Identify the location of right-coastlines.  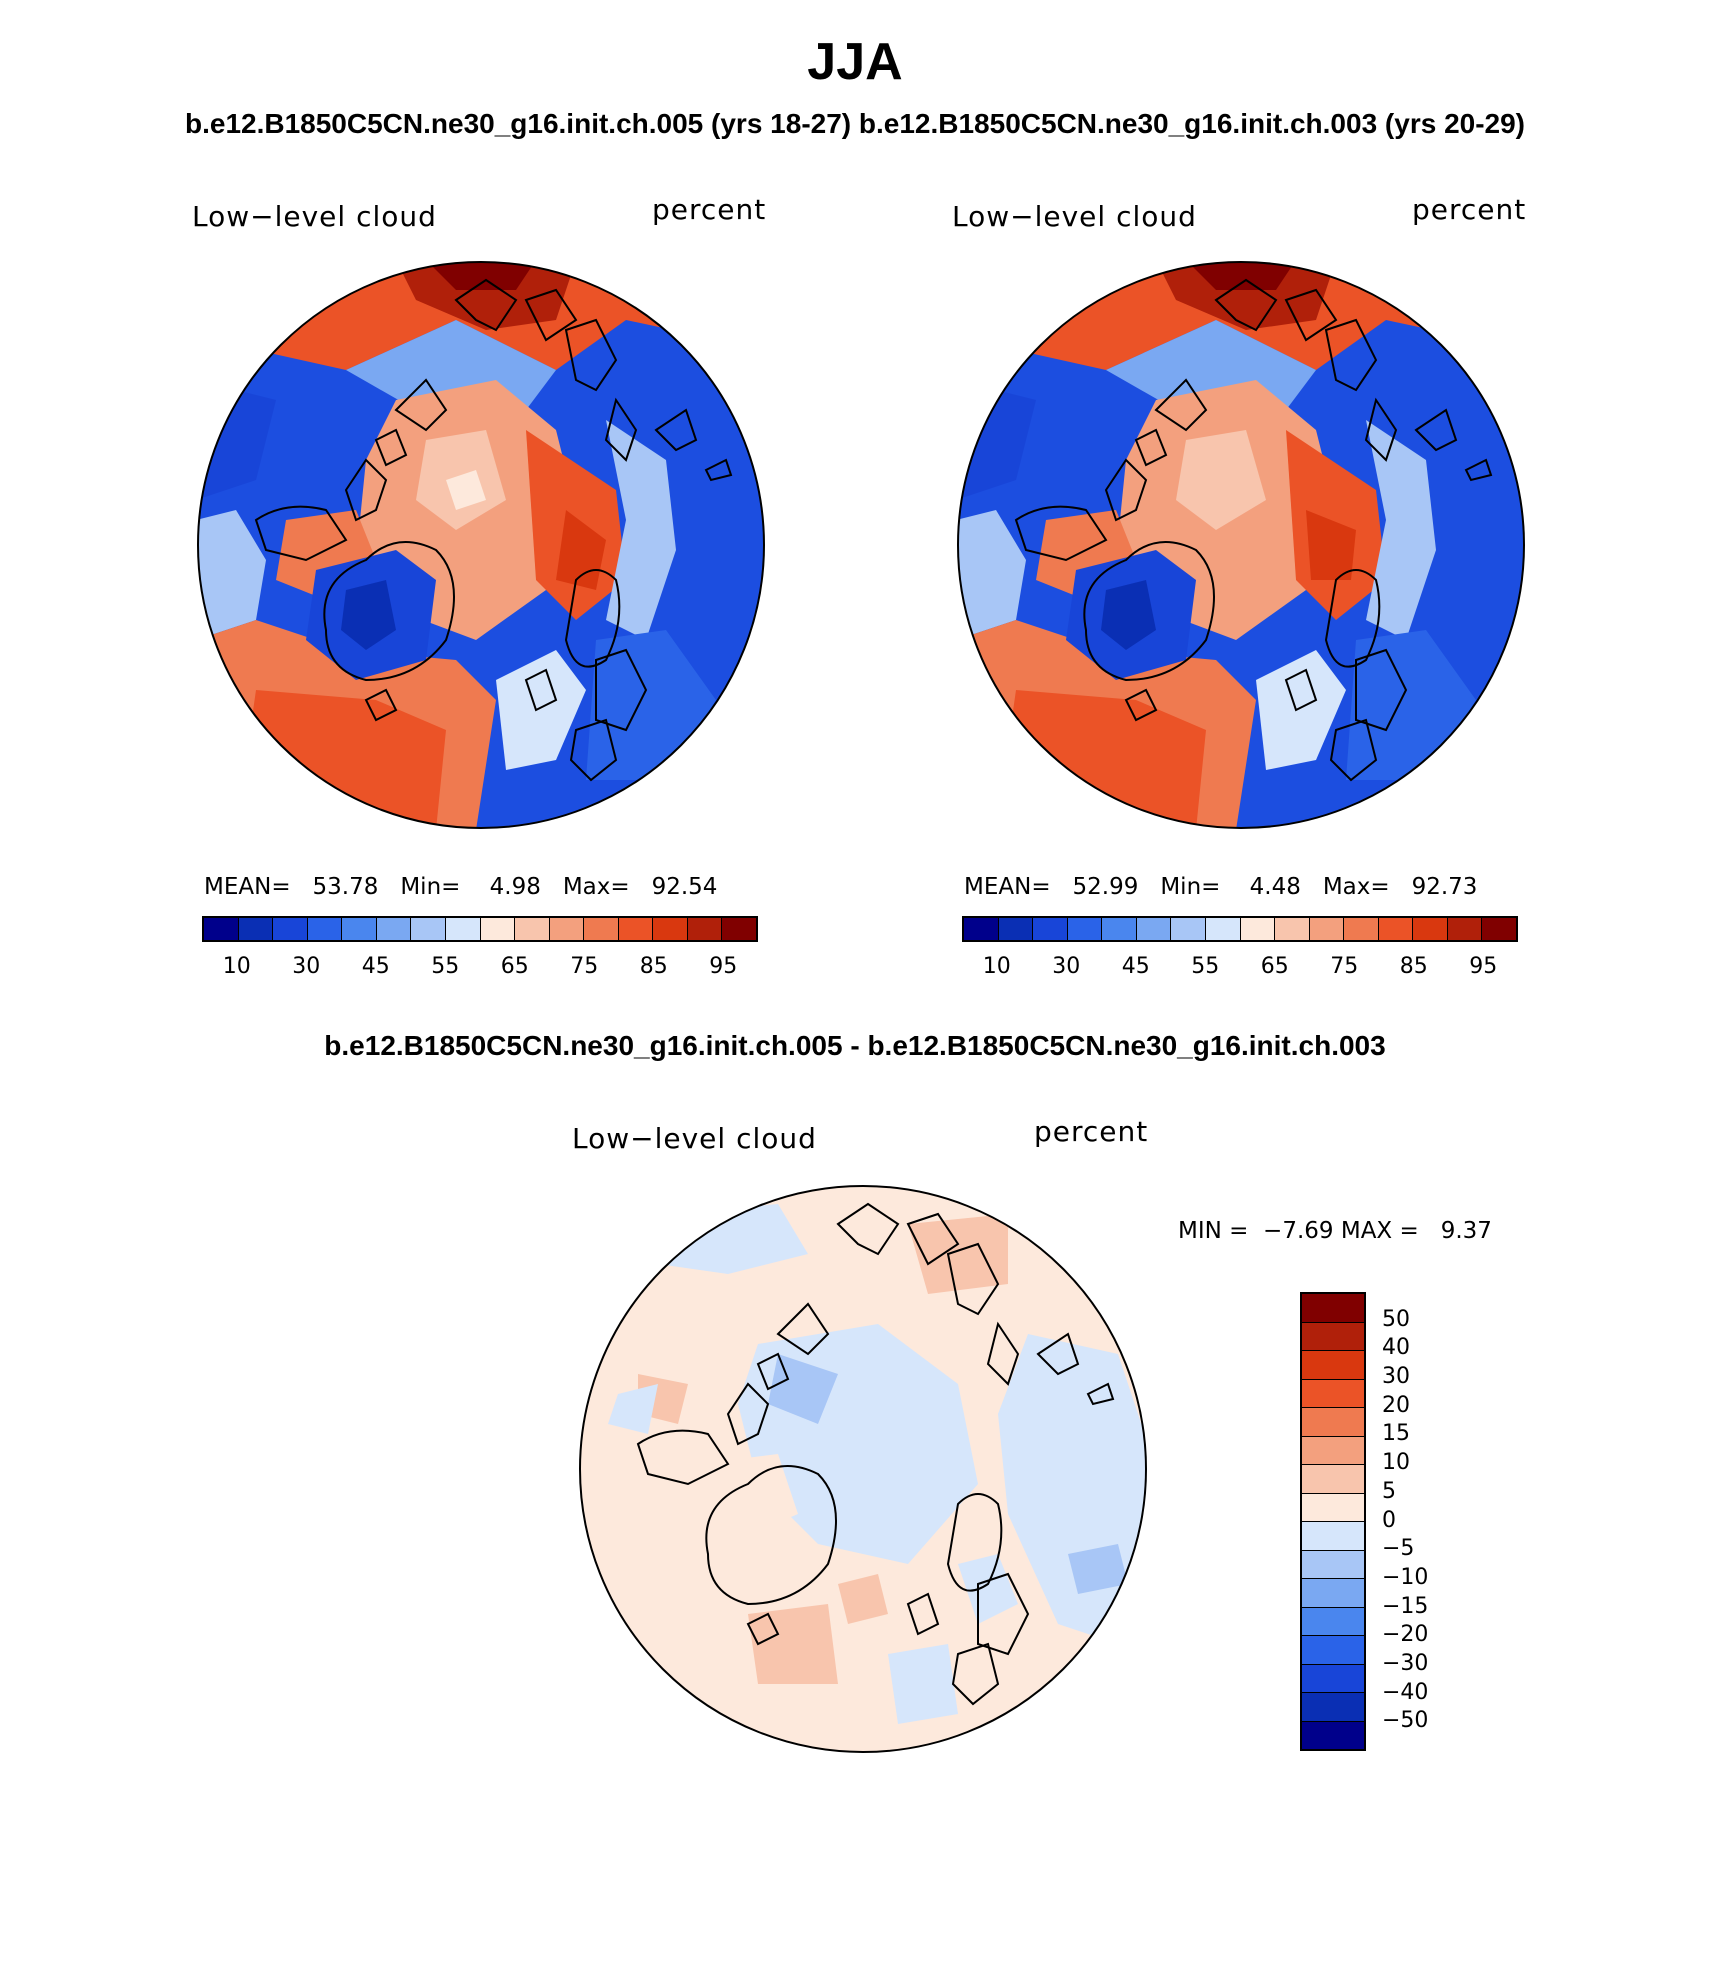
(1253, 530).